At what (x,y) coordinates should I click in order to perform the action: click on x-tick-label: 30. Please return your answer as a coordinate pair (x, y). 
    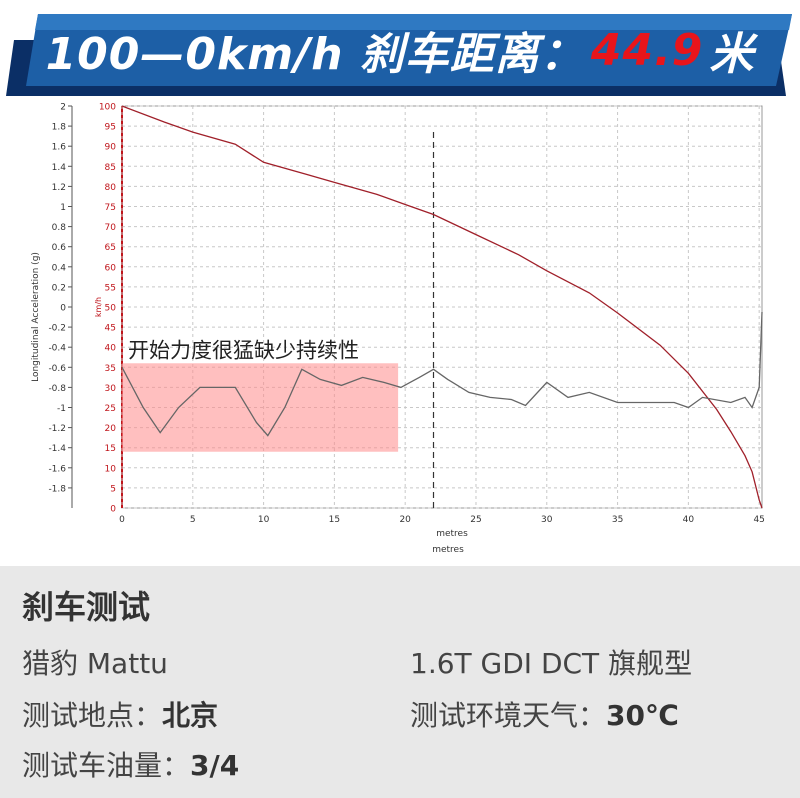
    Looking at the image, I should click on (547, 520).